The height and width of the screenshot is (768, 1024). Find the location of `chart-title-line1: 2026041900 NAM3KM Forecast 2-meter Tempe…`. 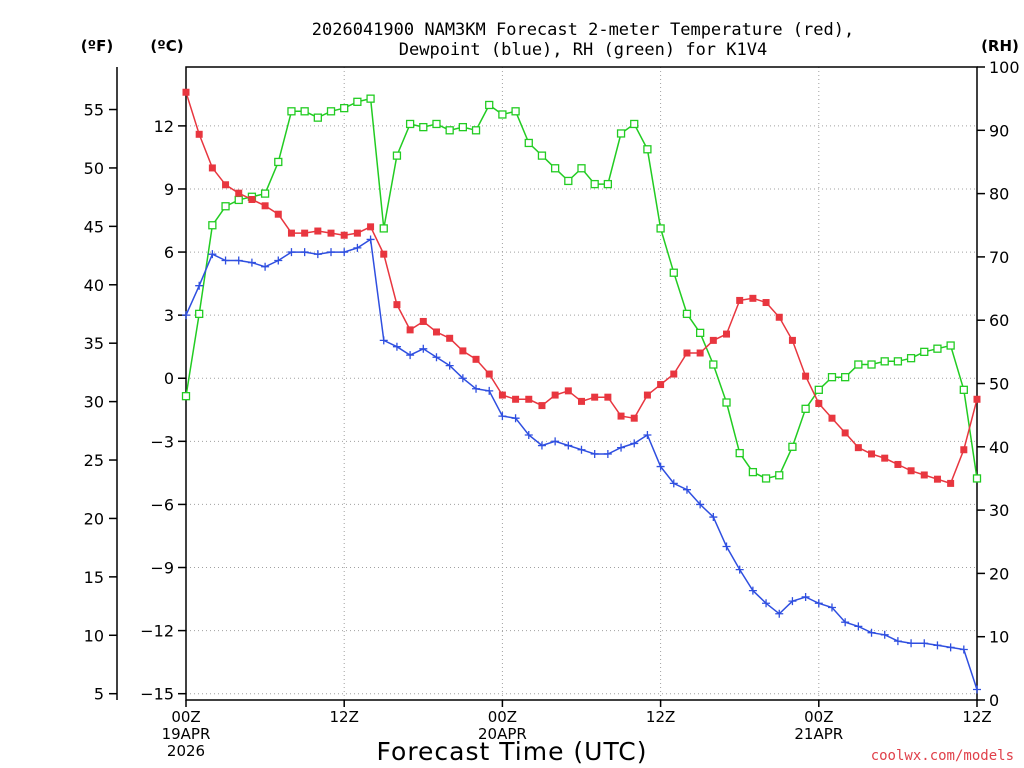

chart-title-line1: 2026041900 NAM3KM Forecast 2-meter Tempe… is located at coordinates (583, 30).